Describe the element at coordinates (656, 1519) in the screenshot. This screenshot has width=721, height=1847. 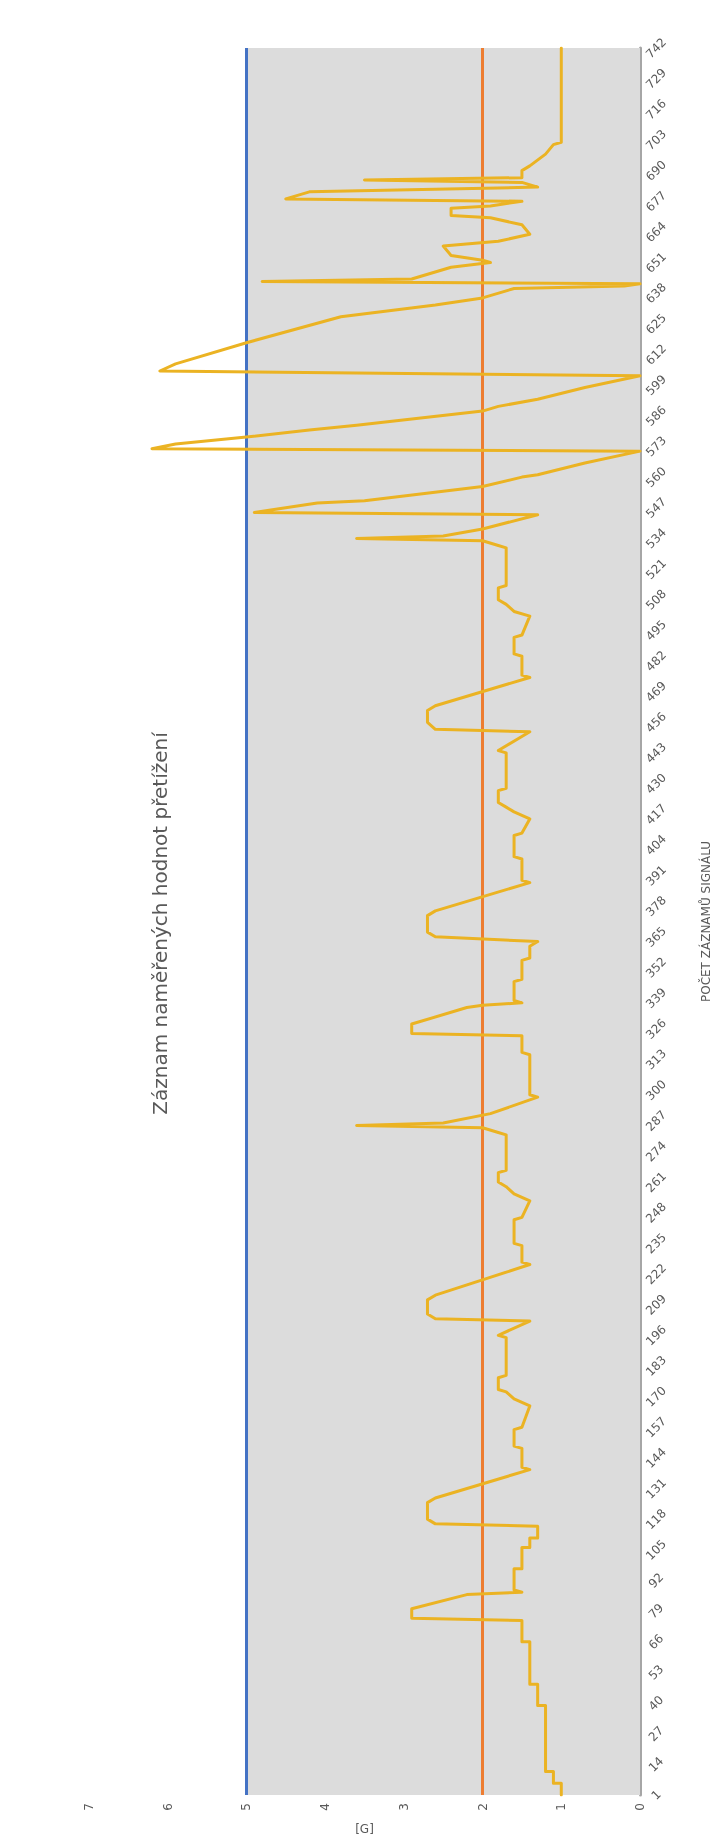
I see `y-tick-label: 118` at that location.